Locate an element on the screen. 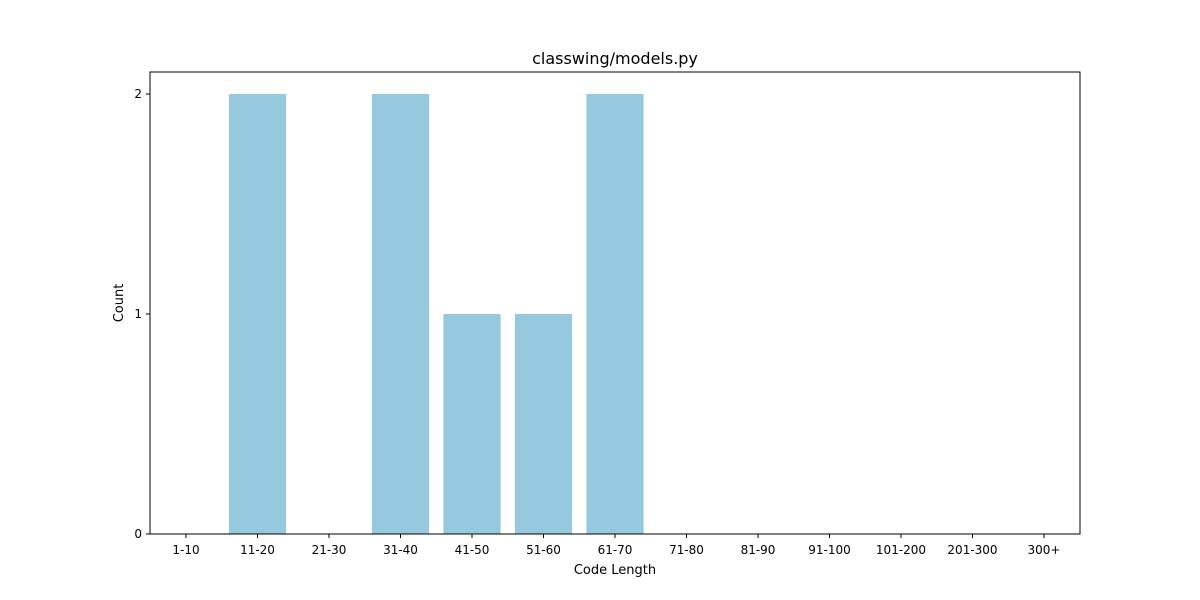  x-tick-label: 11-20 is located at coordinates (257, 550).